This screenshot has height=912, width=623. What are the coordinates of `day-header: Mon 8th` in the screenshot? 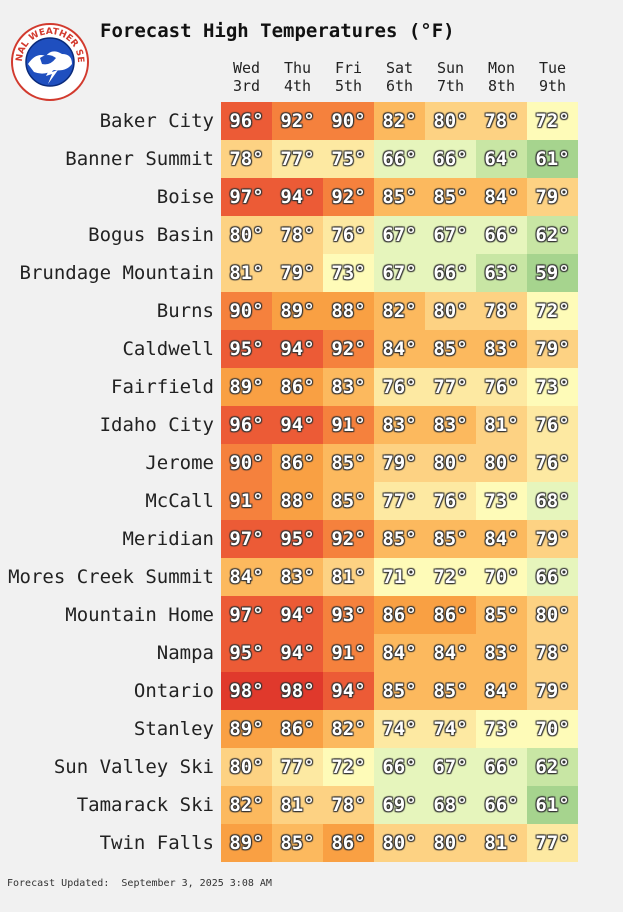 It's located at (501, 77).